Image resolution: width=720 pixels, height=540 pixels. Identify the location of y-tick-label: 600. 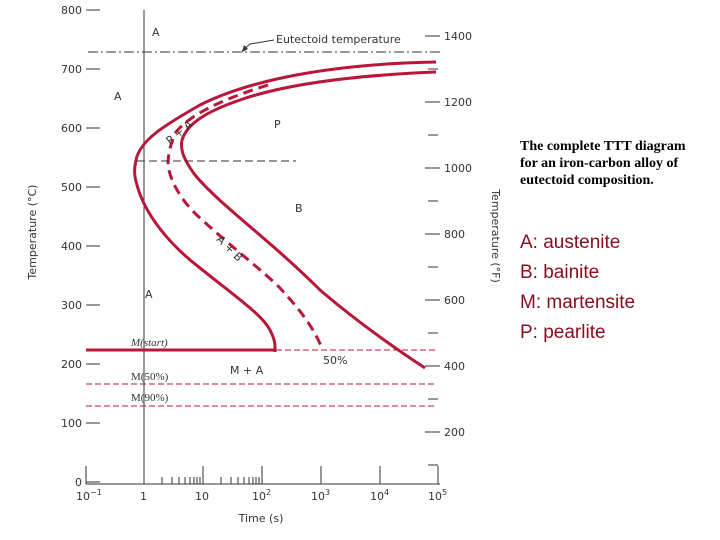
(71, 128).